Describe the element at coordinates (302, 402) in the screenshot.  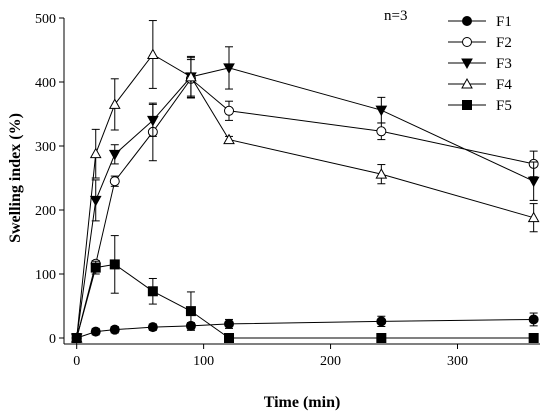
I see `x-axis-title: Time (min)` at that location.